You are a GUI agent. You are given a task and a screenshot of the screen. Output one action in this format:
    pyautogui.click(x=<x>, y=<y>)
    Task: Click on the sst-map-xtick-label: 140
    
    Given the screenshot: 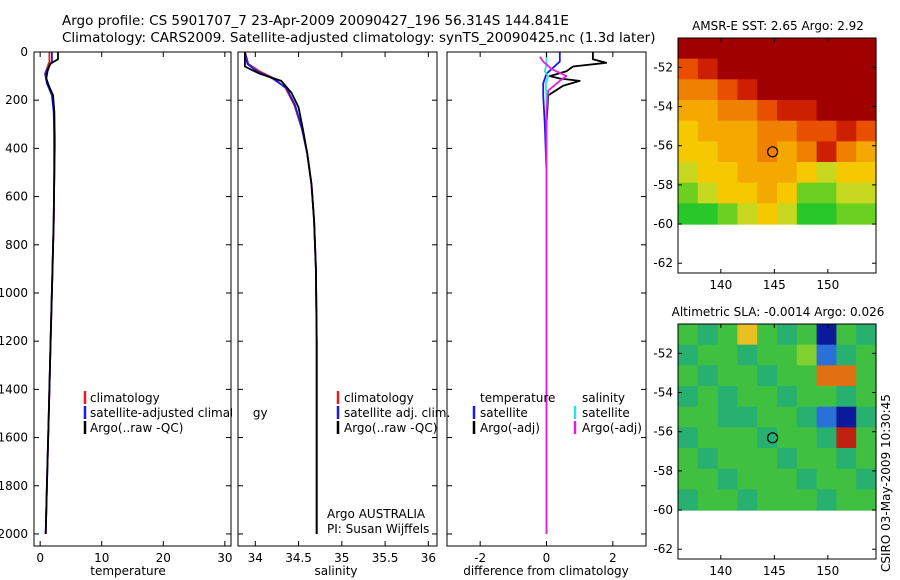 What is the action you would take?
    pyautogui.click(x=720, y=285)
    